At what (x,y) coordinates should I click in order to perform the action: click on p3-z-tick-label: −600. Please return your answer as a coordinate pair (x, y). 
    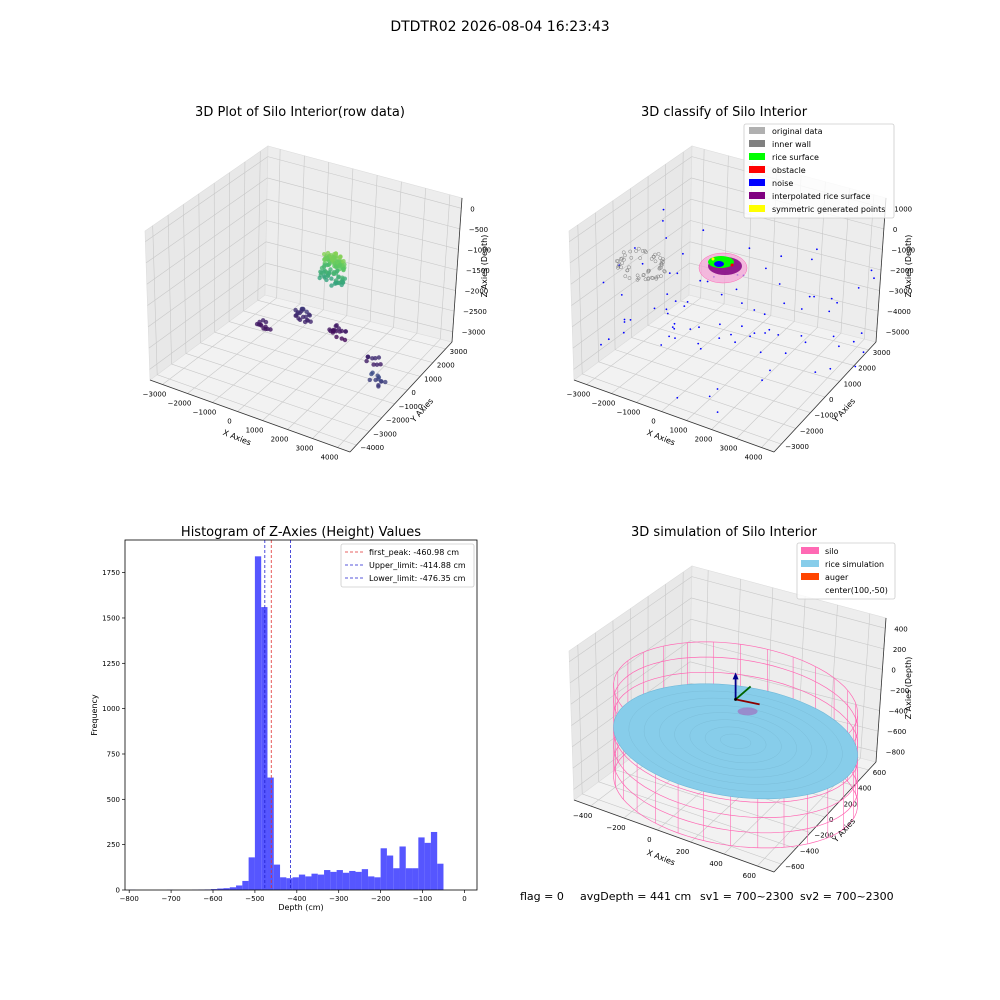
    Looking at the image, I should click on (896, 732).